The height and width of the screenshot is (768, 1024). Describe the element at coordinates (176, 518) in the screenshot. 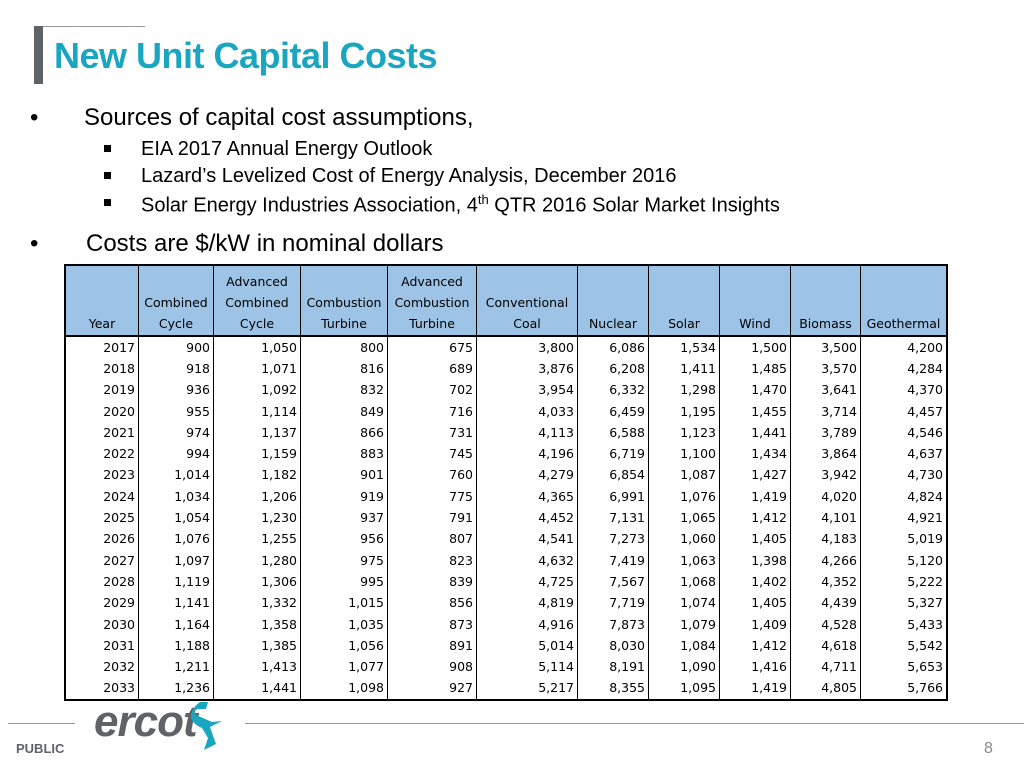

I see `cost-cell: 1,054` at that location.